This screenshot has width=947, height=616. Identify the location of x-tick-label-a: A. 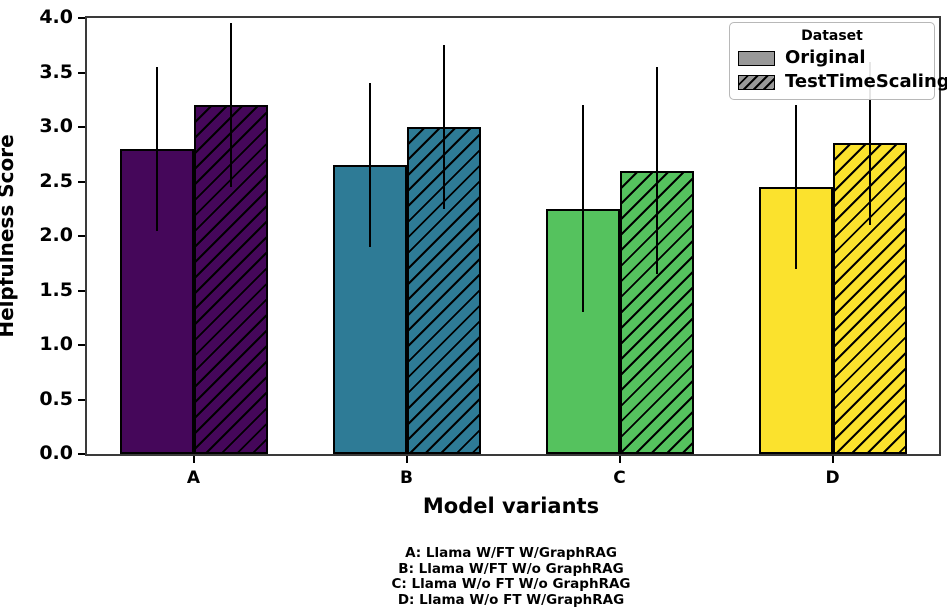
(193, 478).